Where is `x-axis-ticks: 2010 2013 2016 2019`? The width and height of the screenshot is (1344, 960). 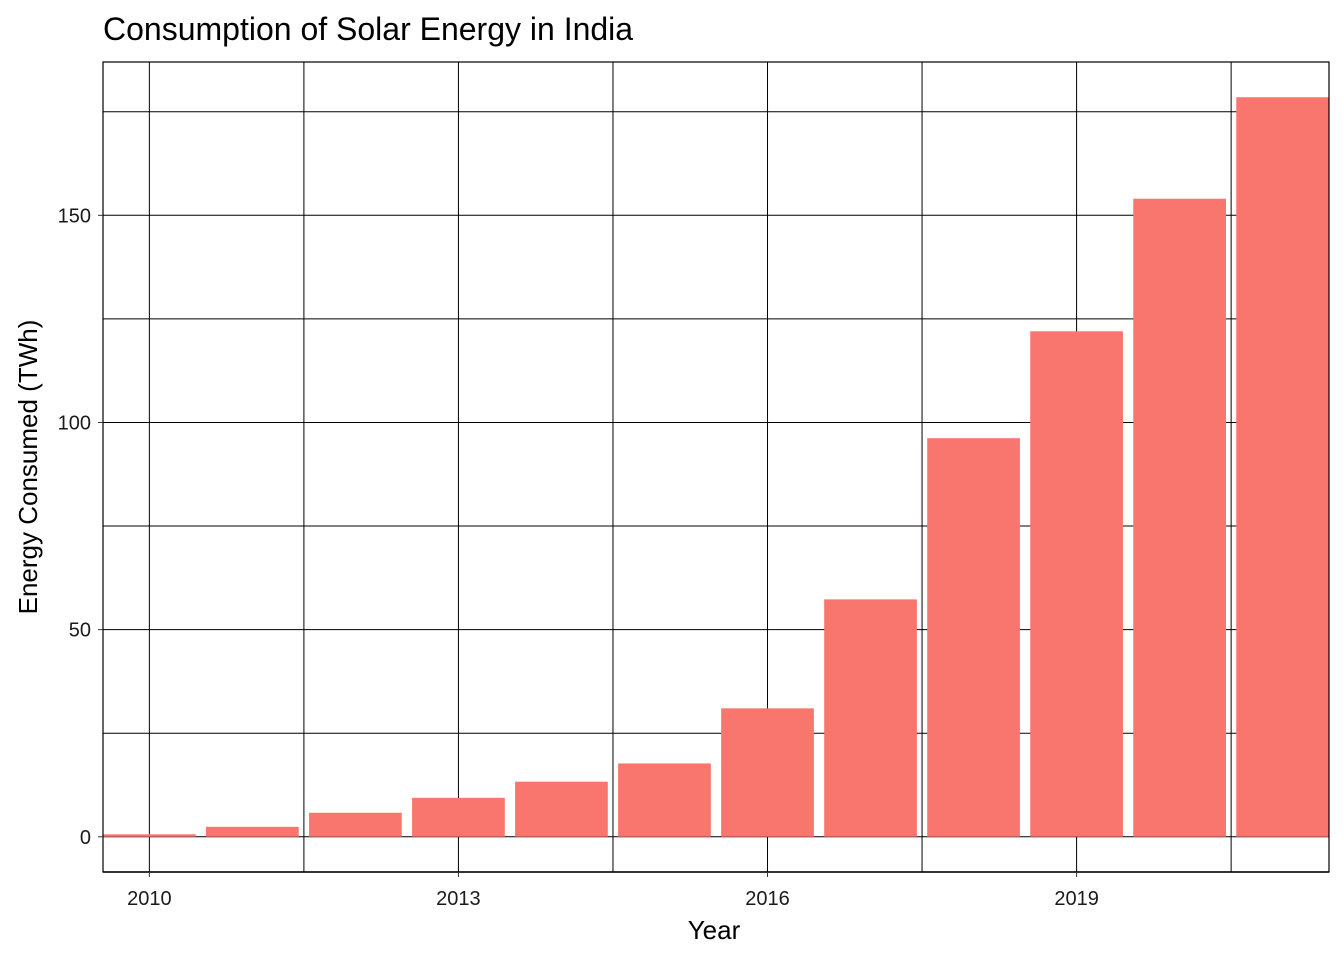 x-axis-ticks: 2010 2013 2016 2019 is located at coordinates (613, 891).